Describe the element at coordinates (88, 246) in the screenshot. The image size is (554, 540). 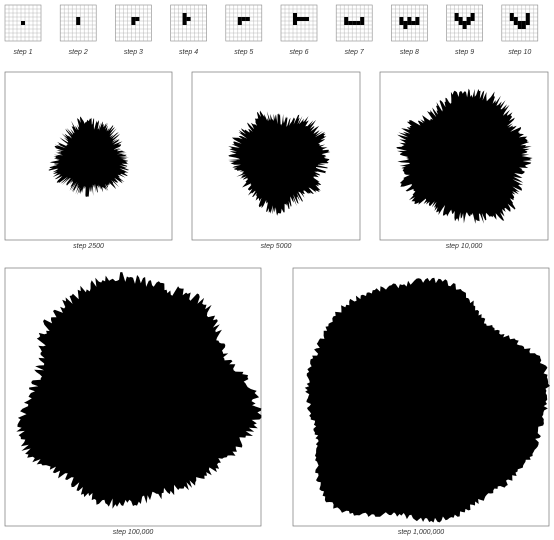
I see `step-label: step 2500` at that location.